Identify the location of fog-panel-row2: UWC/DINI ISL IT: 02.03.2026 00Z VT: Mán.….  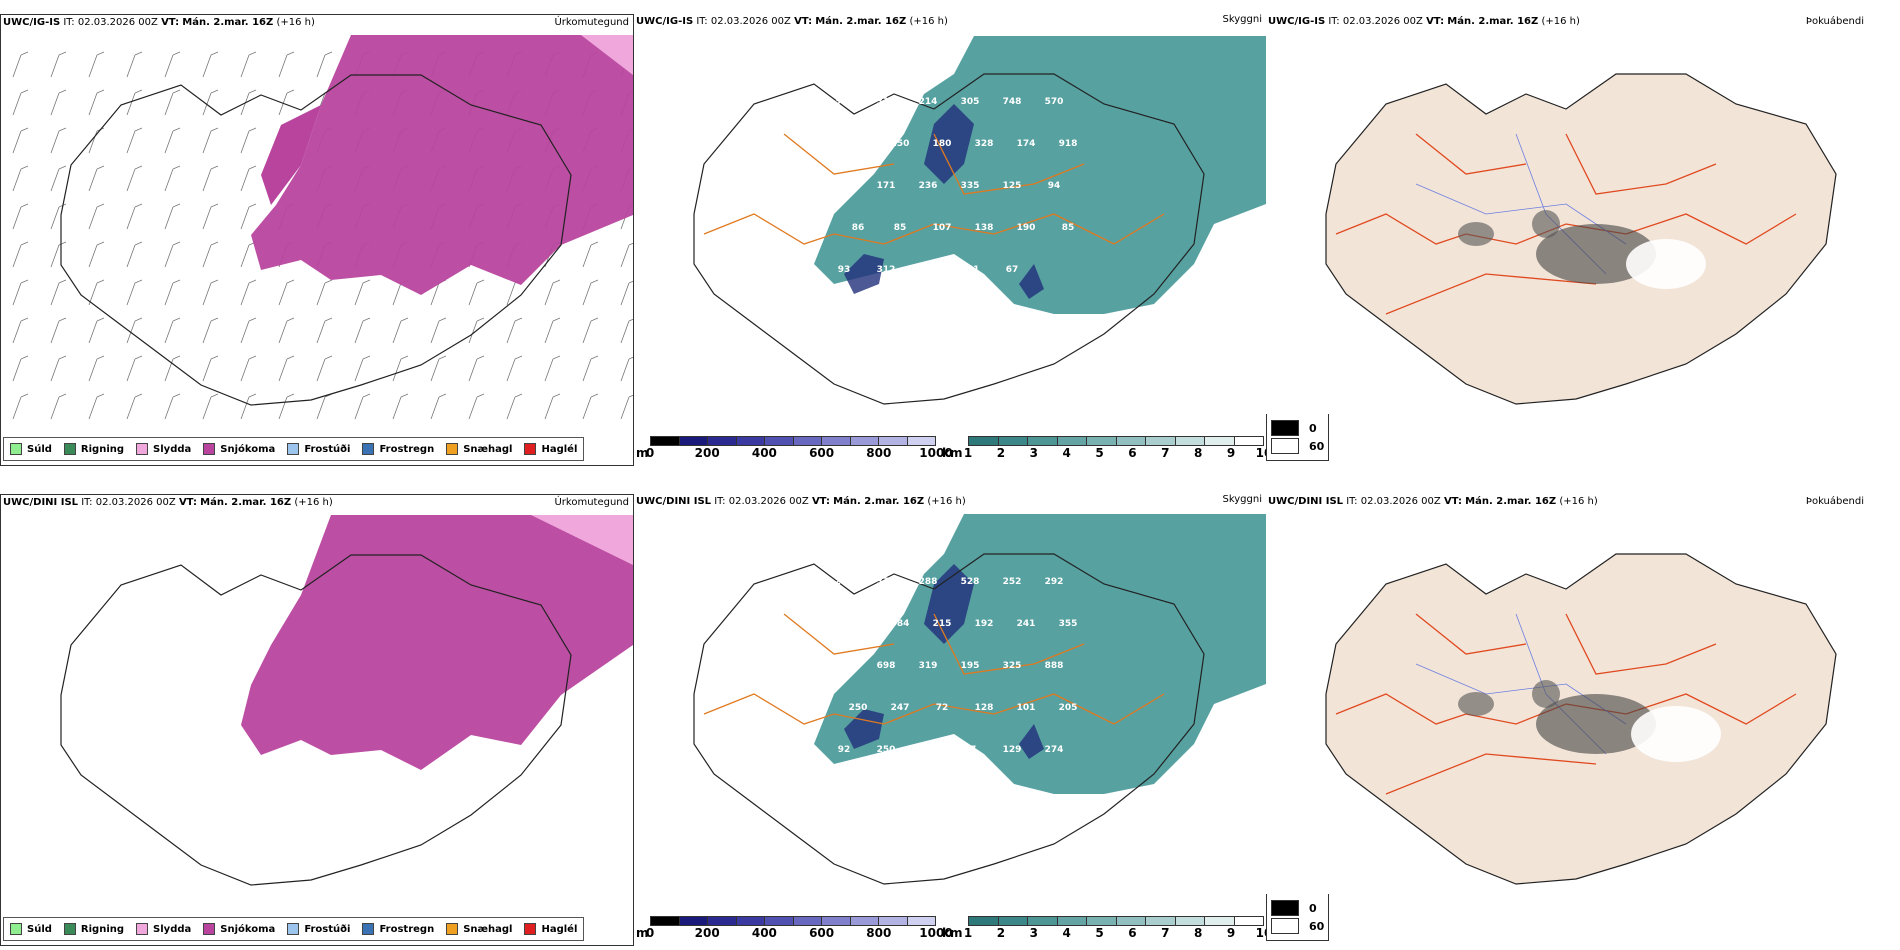
(1583, 694).